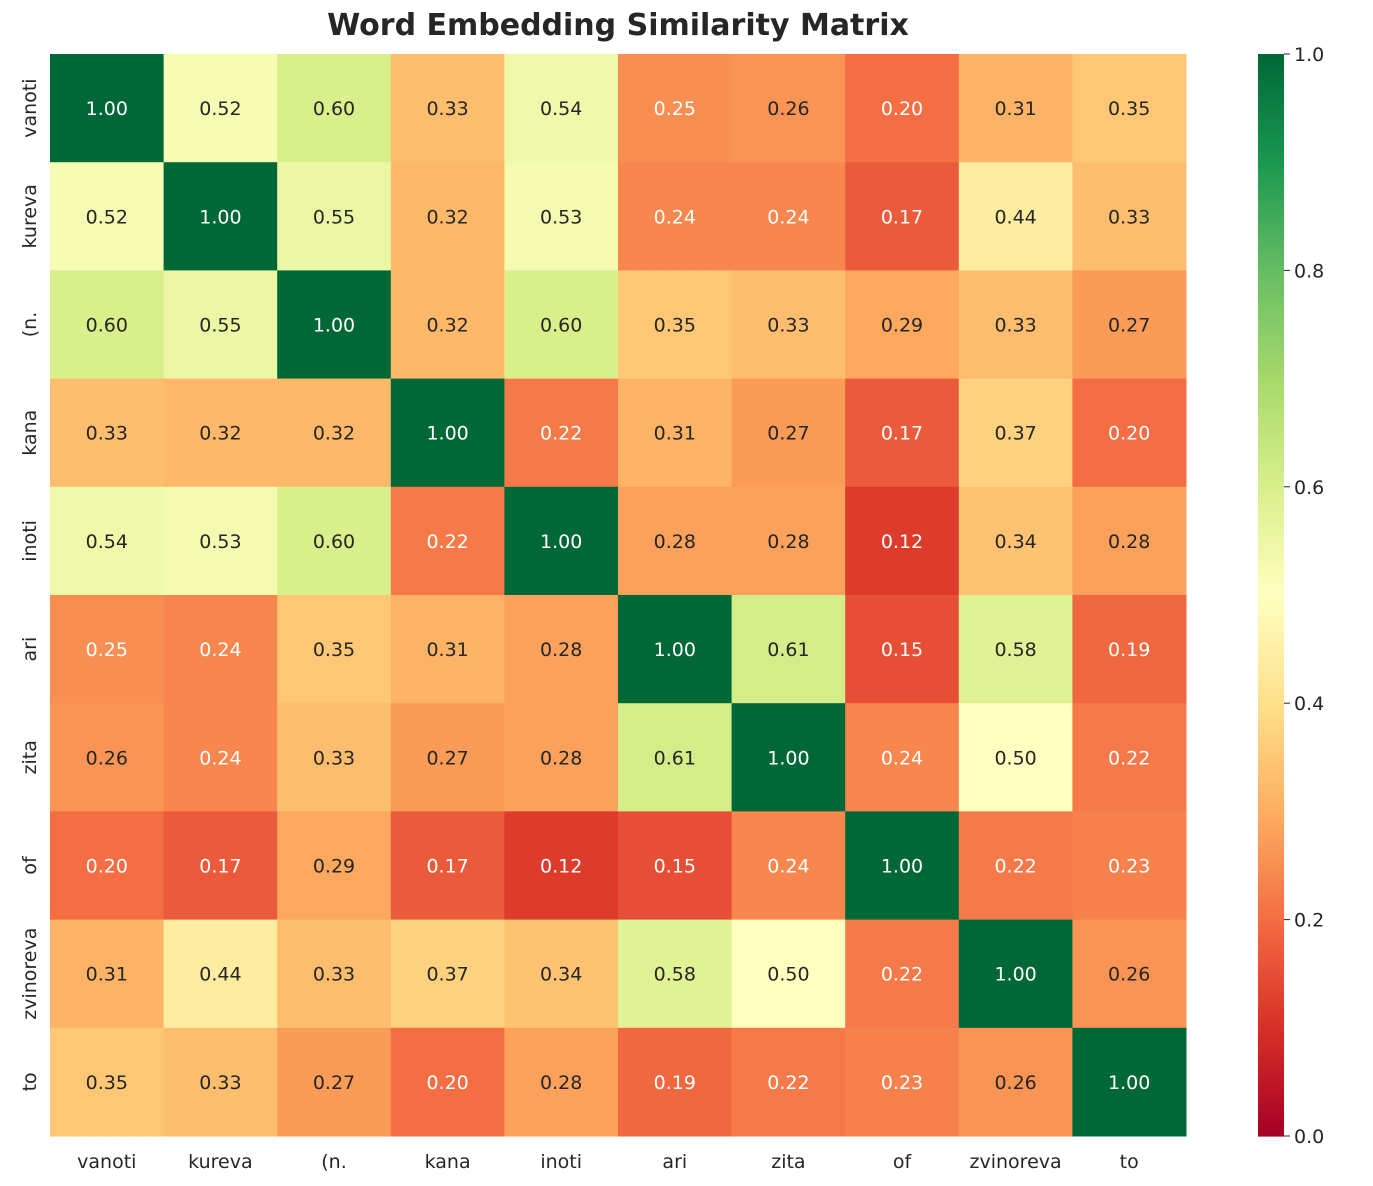  What do you see at coordinates (30, 865) in the screenshot?
I see `y-tick-label: of` at bounding box center [30, 865].